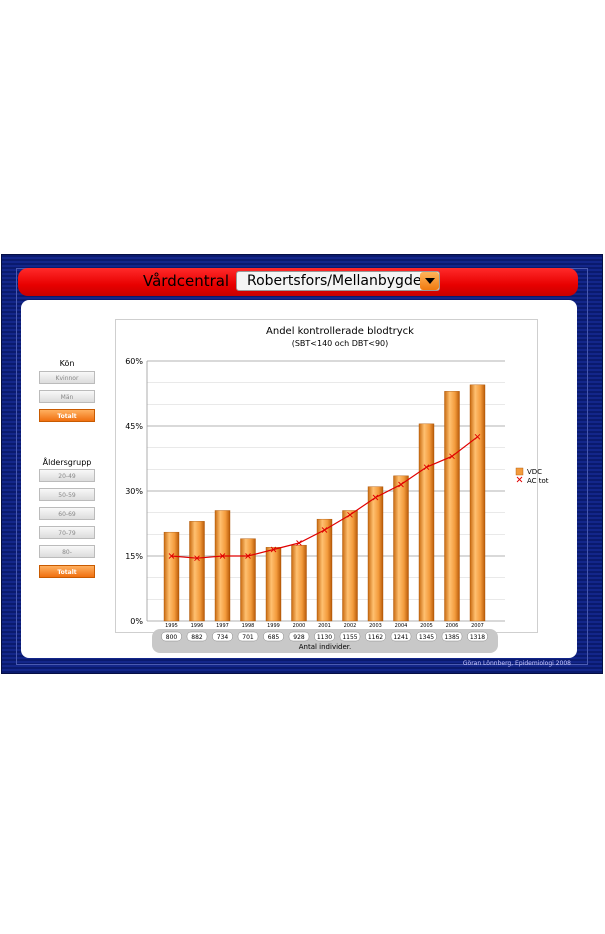  What do you see at coordinates (197, 571) in the screenshot?
I see `bar-1996` at bounding box center [197, 571].